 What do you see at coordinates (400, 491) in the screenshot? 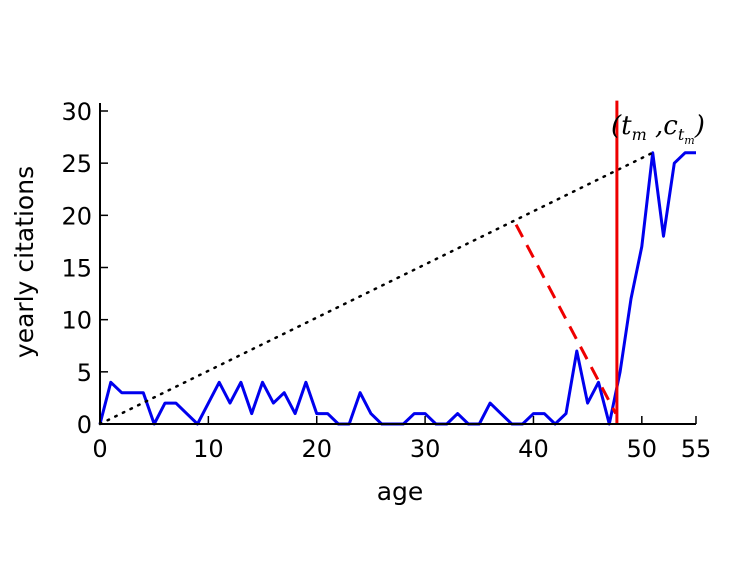
I see `x-axis-label: age` at bounding box center [400, 491].